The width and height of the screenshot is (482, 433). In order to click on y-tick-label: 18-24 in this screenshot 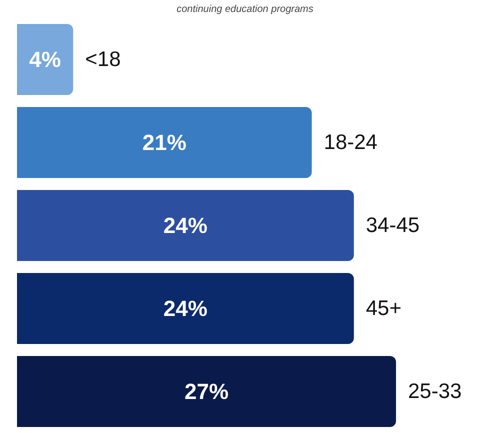, I will do `click(351, 142)`.